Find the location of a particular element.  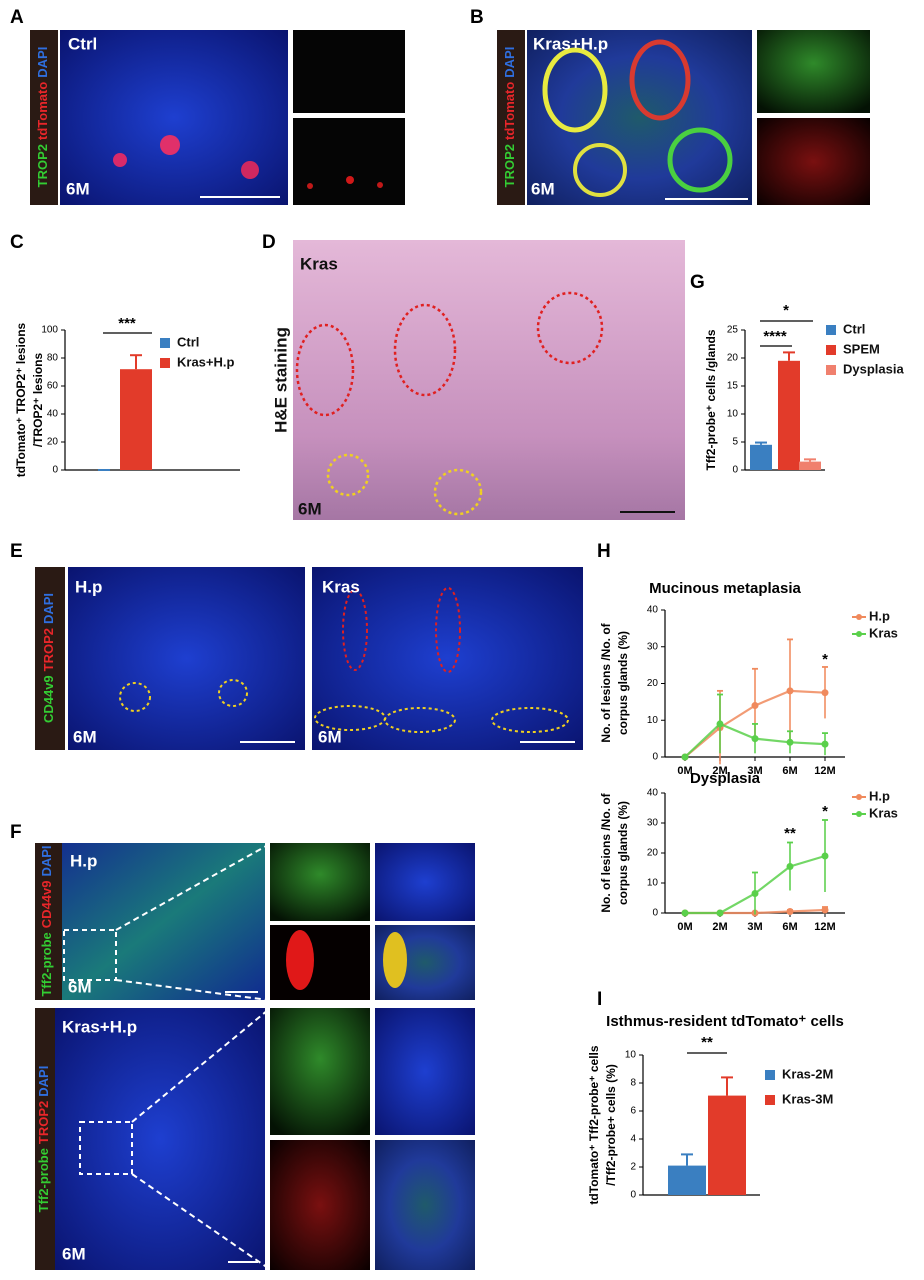

zoom-line is located at coordinates (200, 1221).